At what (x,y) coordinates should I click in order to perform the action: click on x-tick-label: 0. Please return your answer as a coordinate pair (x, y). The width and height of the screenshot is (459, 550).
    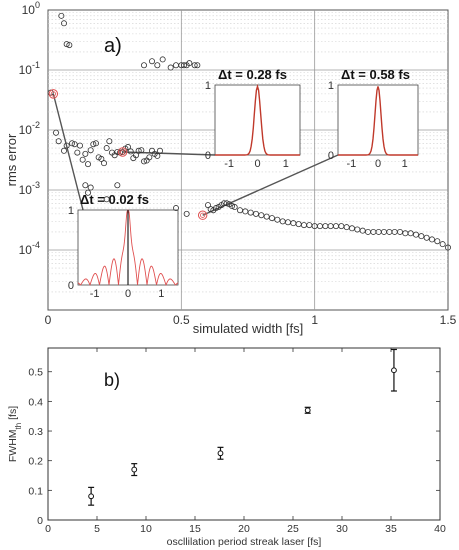
    Looking at the image, I should click on (48, 320).